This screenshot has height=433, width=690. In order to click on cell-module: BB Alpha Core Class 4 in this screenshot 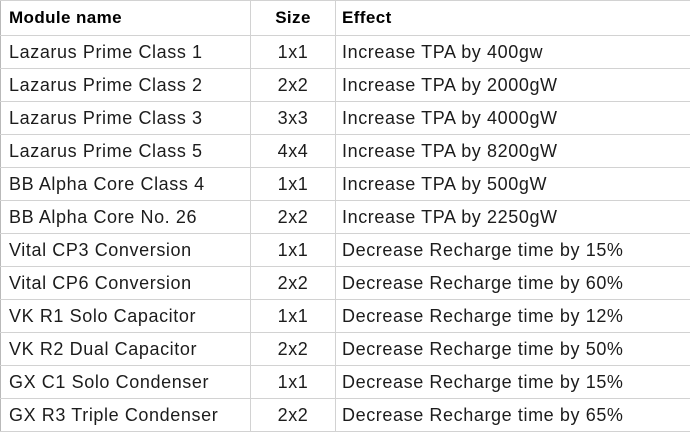, I will do `click(125, 184)`.